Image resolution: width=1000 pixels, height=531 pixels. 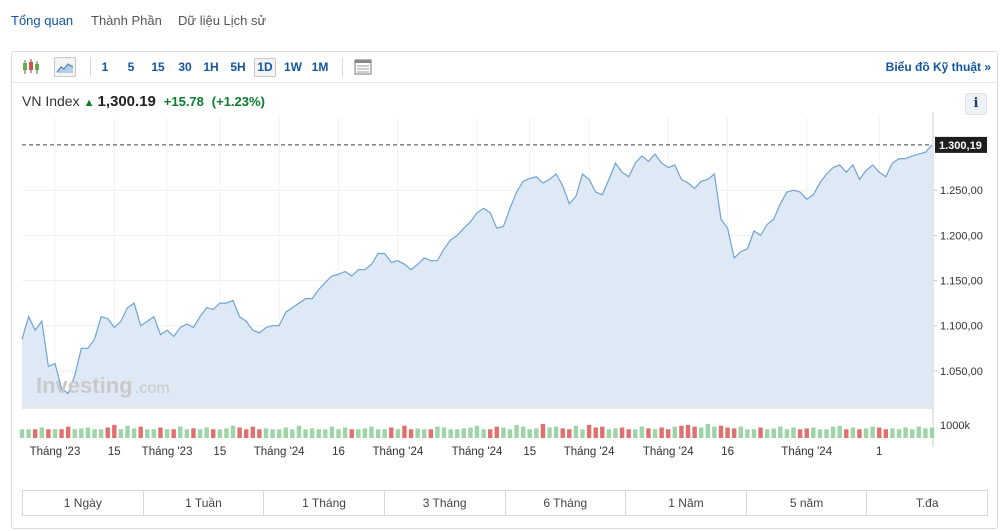 I want to click on table-icon, so click(x=363, y=67).